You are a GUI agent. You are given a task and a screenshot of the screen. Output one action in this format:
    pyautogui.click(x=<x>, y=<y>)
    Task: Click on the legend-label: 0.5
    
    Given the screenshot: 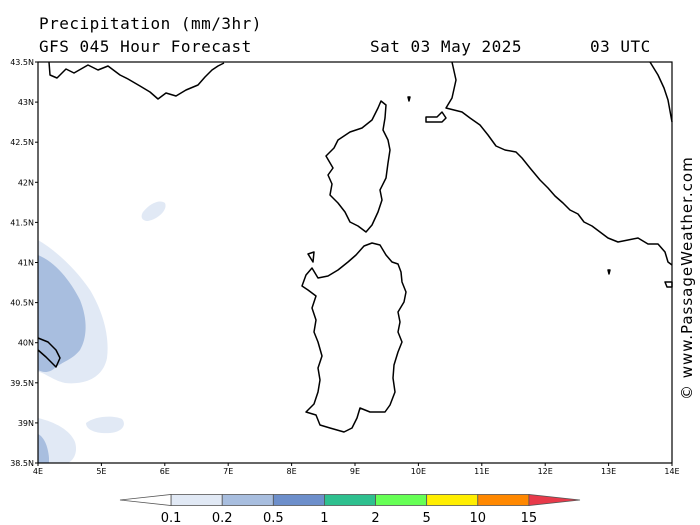 What is the action you would take?
    pyautogui.click(x=273, y=518)
    